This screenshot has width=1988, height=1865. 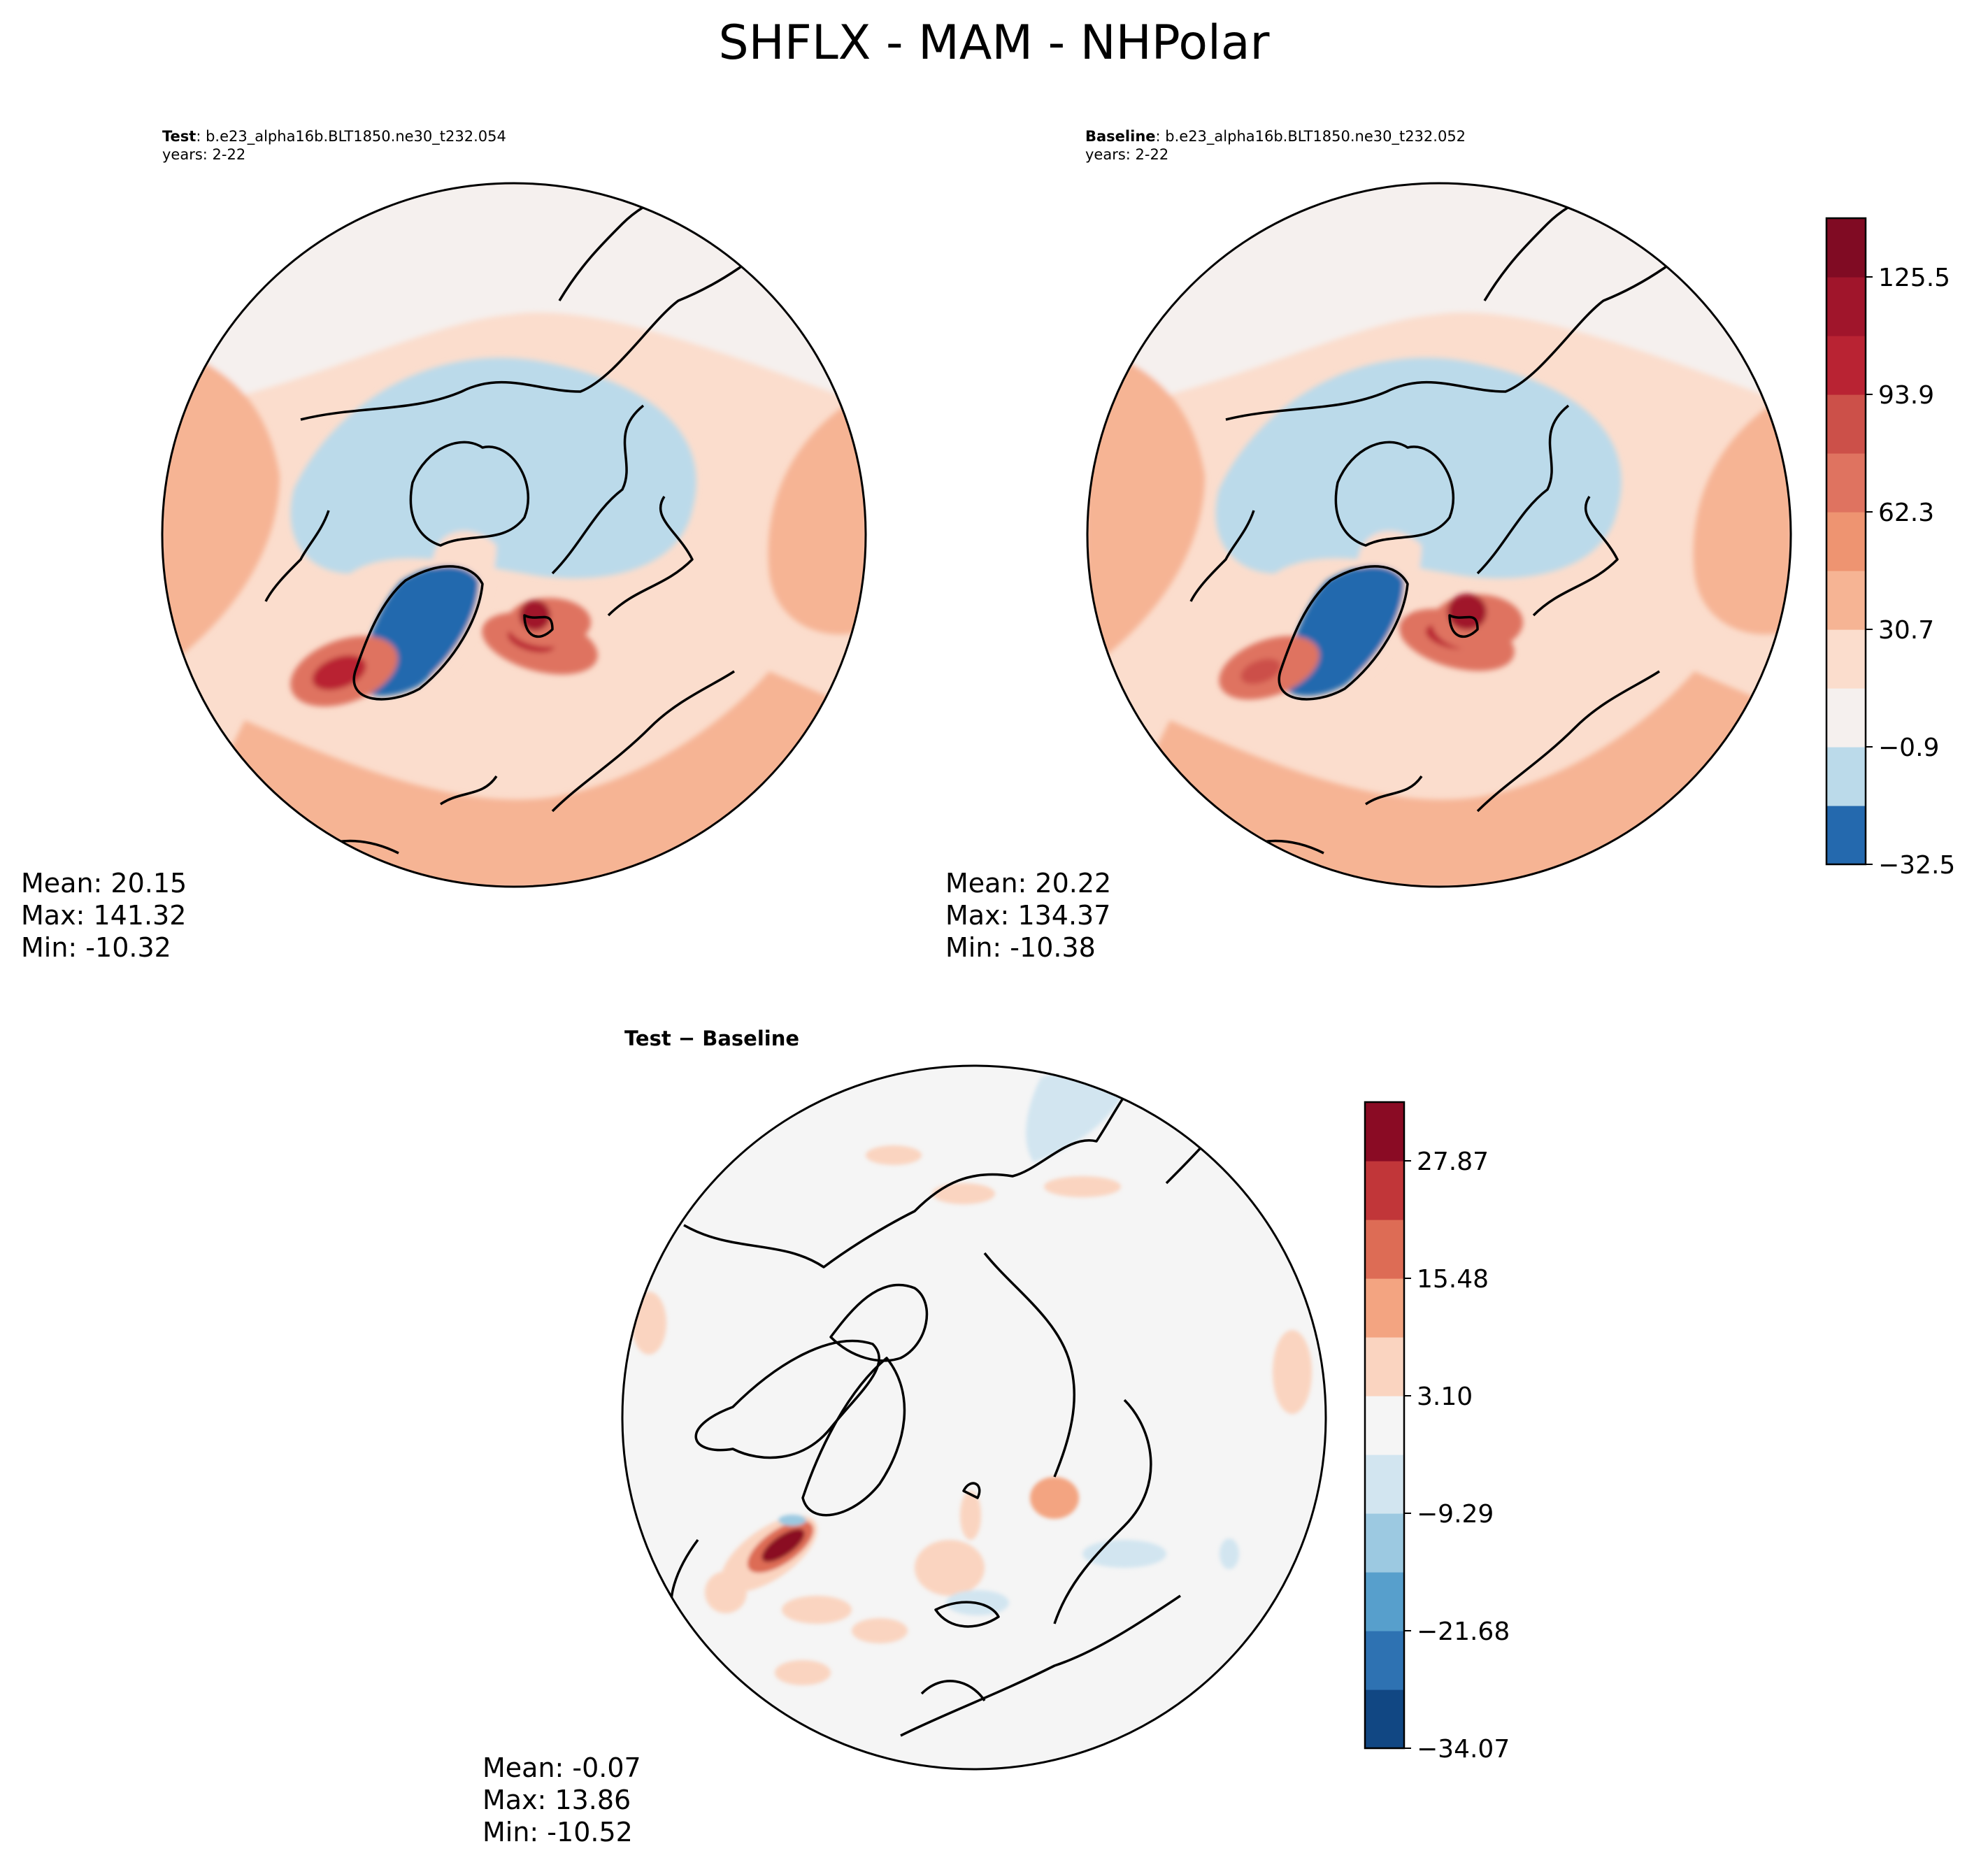 What do you see at coordinates (1464, 1631) in the screenshot?
I see `colorbar-diff-tick-label: −21.68` at bounding box center [1464, 1631].